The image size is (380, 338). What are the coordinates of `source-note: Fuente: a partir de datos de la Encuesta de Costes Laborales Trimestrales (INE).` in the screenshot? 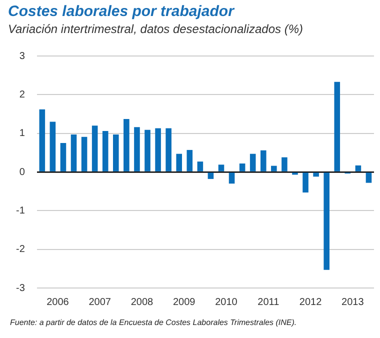 It's located at (153, 322).